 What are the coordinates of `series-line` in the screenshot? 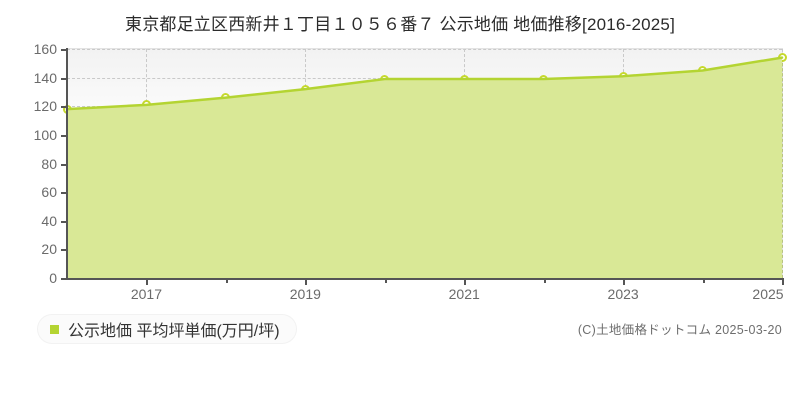 It's located at (424, 83).